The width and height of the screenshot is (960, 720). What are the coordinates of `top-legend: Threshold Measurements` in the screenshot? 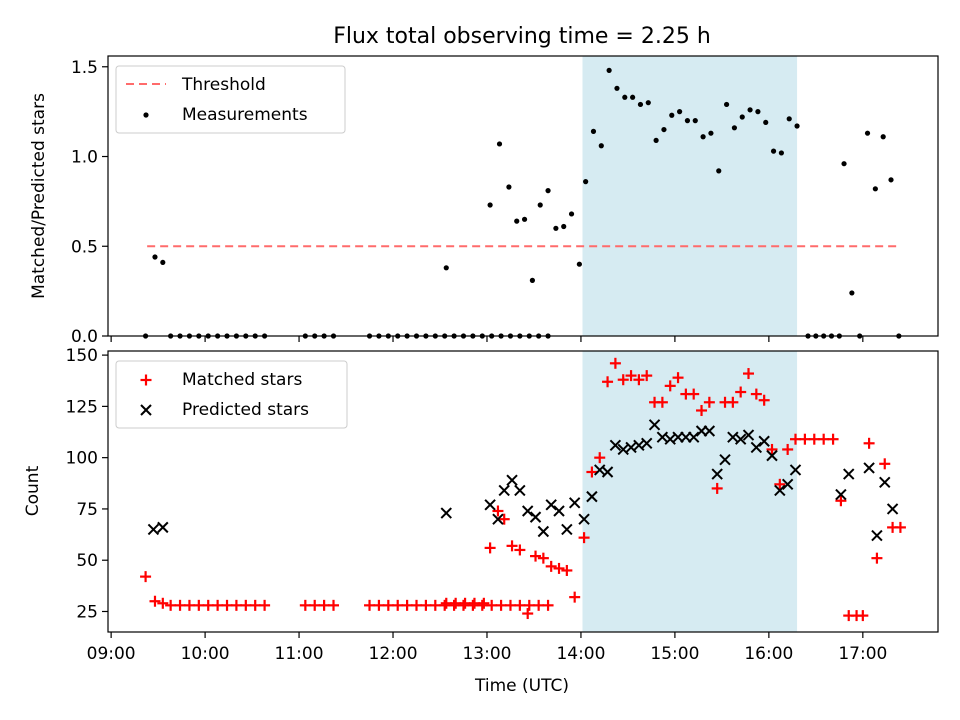 It's located at (230, 99).